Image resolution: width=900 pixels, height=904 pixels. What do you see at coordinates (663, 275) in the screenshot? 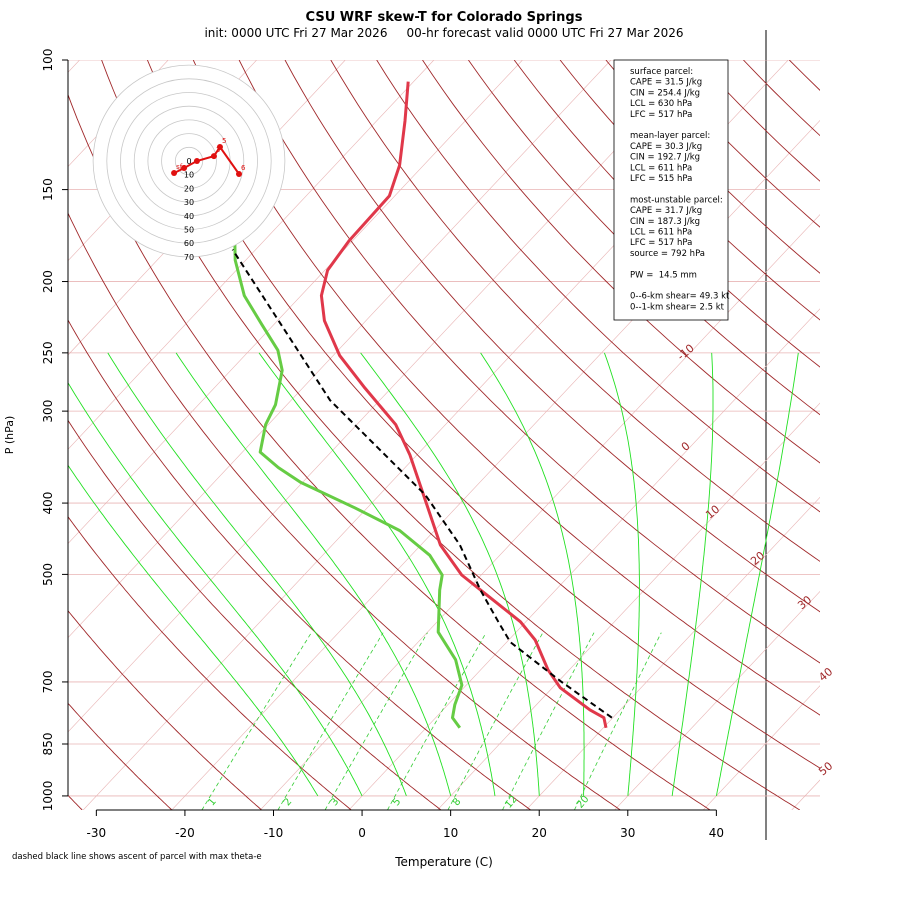
I see `stats-line: PW = 14.5 mm` at bounding box center [663, 275].